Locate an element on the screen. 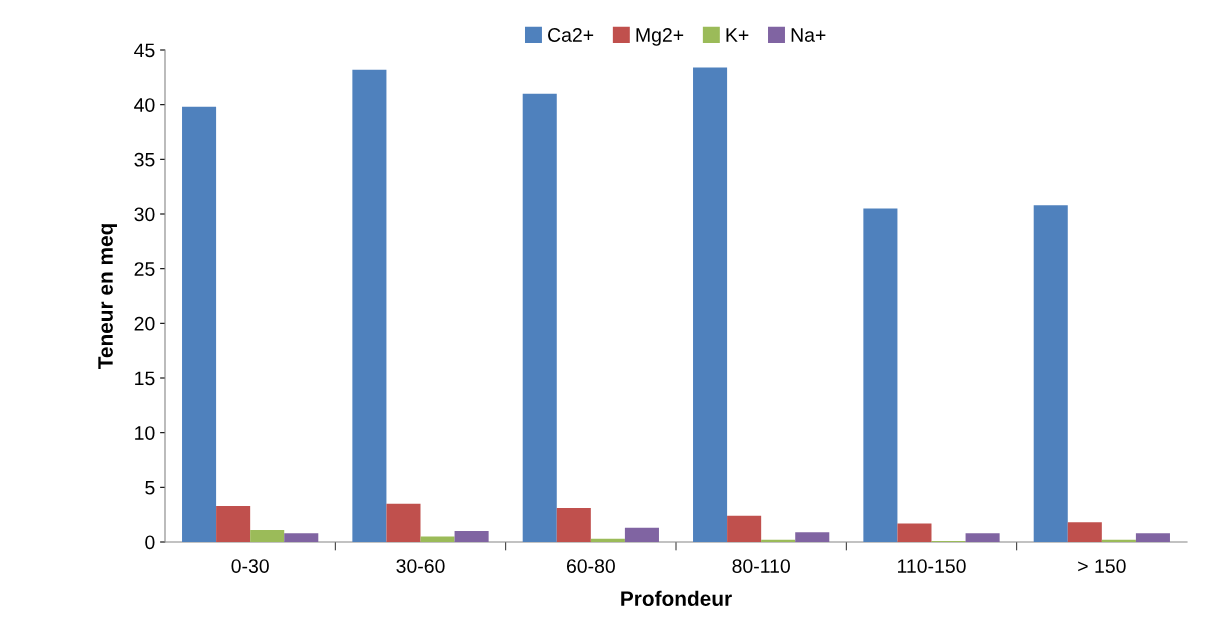 The height and width of the screenshot is (632, 1215). y-tick-label: 35 is located at coordinates (144, 159).